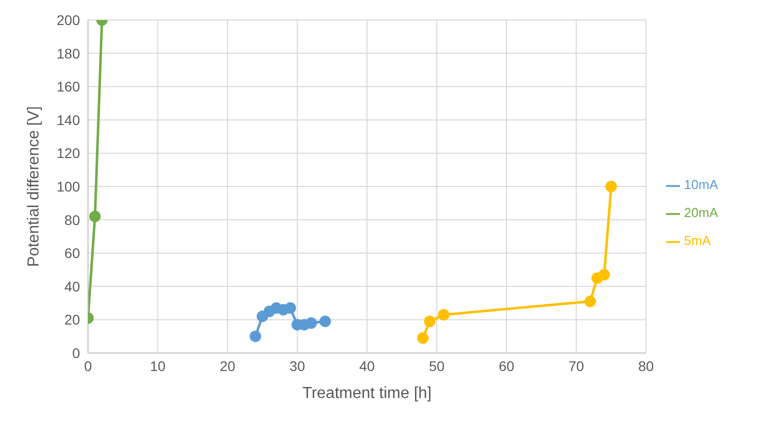 The height and width of the screenshot is (434, 765). Describe the element at coordinates (68, 20) in the screenshot. I see `y-tick-label: 200` at that location.